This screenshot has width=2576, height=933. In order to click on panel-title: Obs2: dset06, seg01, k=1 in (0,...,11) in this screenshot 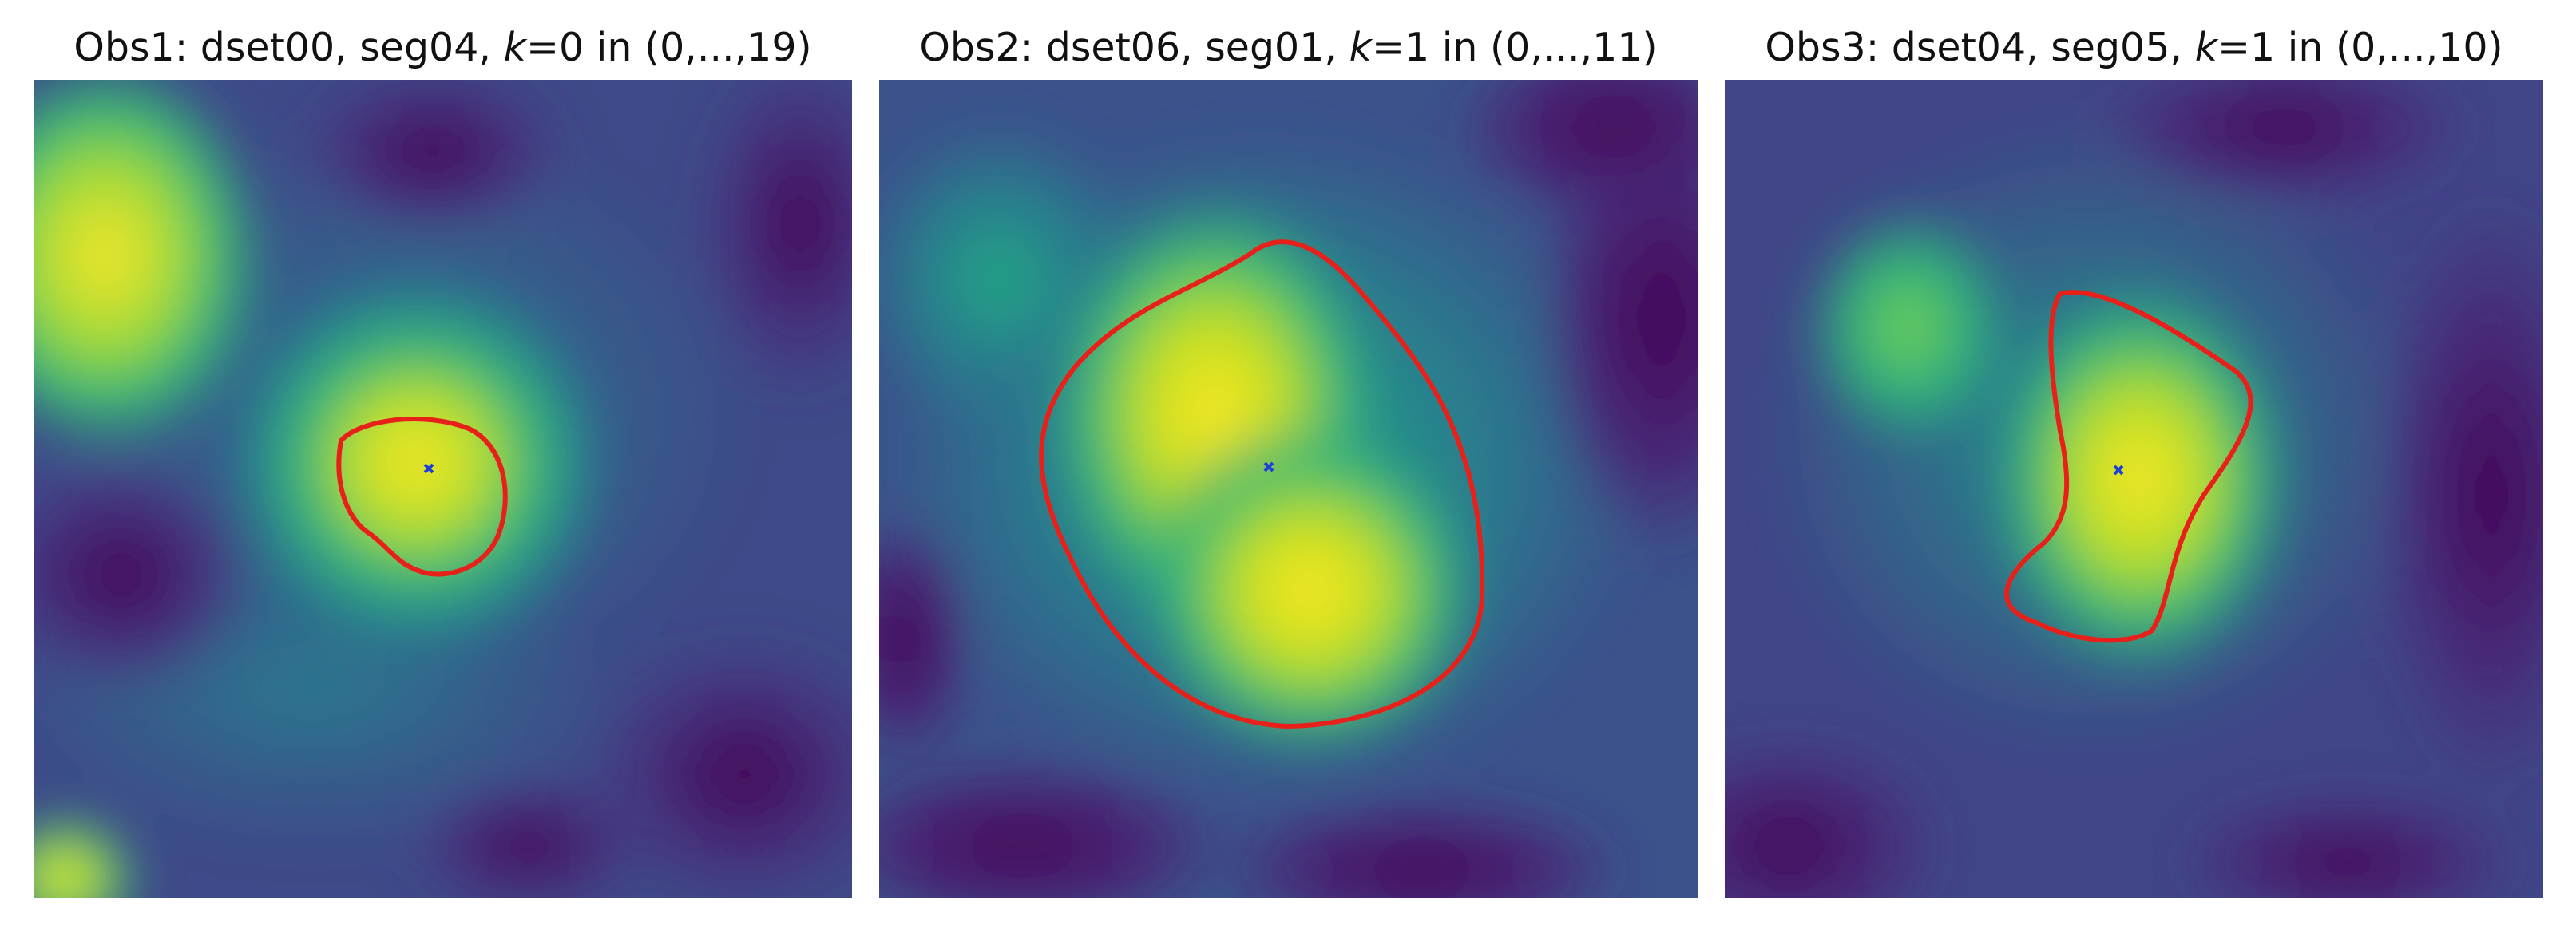, I will do `click(1288, 48)`.